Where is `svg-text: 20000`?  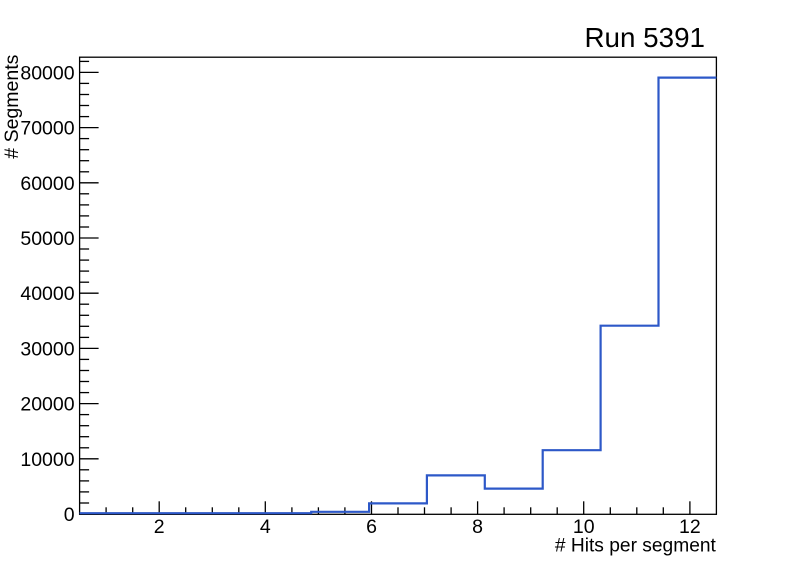 svg-text: 20000 is located at coordinates (47, 405).